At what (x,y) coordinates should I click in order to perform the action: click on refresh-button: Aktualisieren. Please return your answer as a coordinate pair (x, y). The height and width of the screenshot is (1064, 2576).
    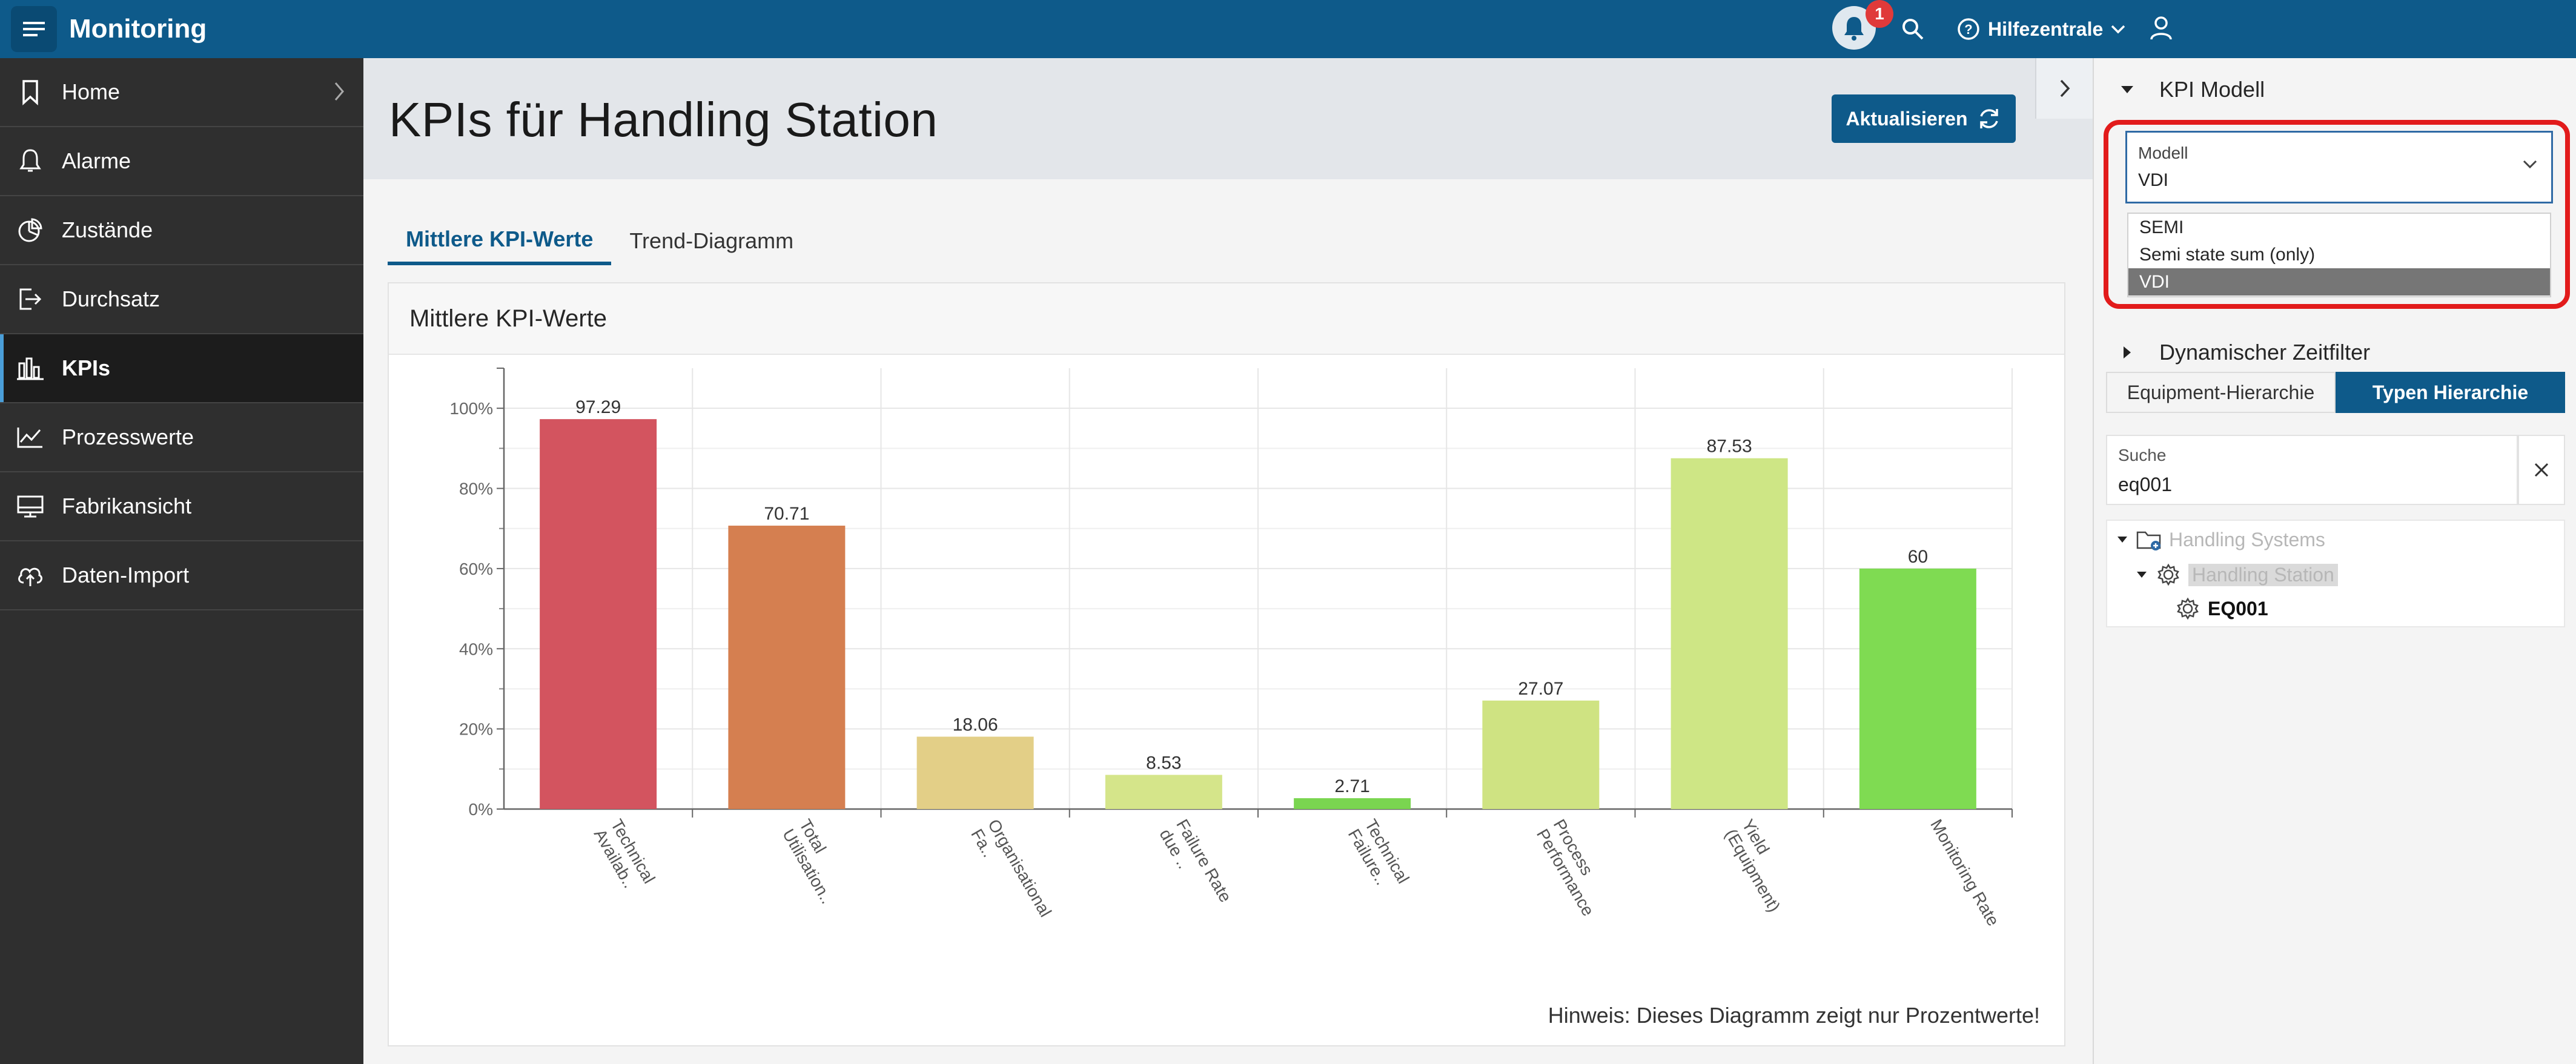
    Looking at the image, I should click on (1924, 119).